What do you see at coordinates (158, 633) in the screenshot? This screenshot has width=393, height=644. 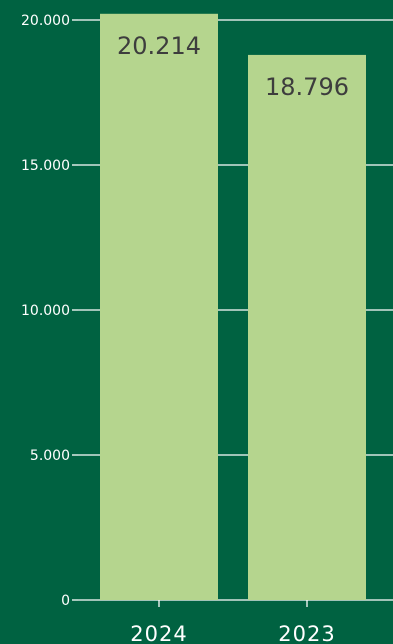 I see `x-tick-label: 2024` at bounding box center [158, 633].